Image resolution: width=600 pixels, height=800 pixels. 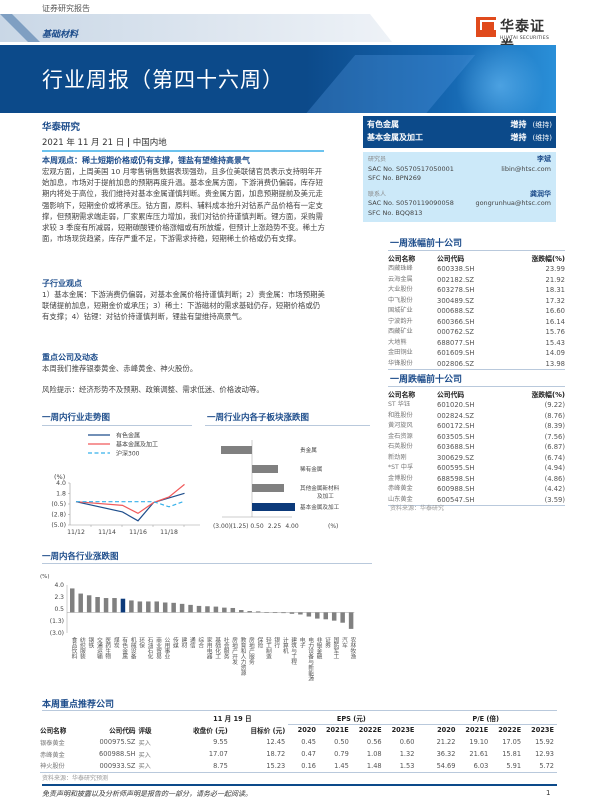 I want to click on table-row: 云海金属 002182.SZ 21.92, so click(x=476, y=280).